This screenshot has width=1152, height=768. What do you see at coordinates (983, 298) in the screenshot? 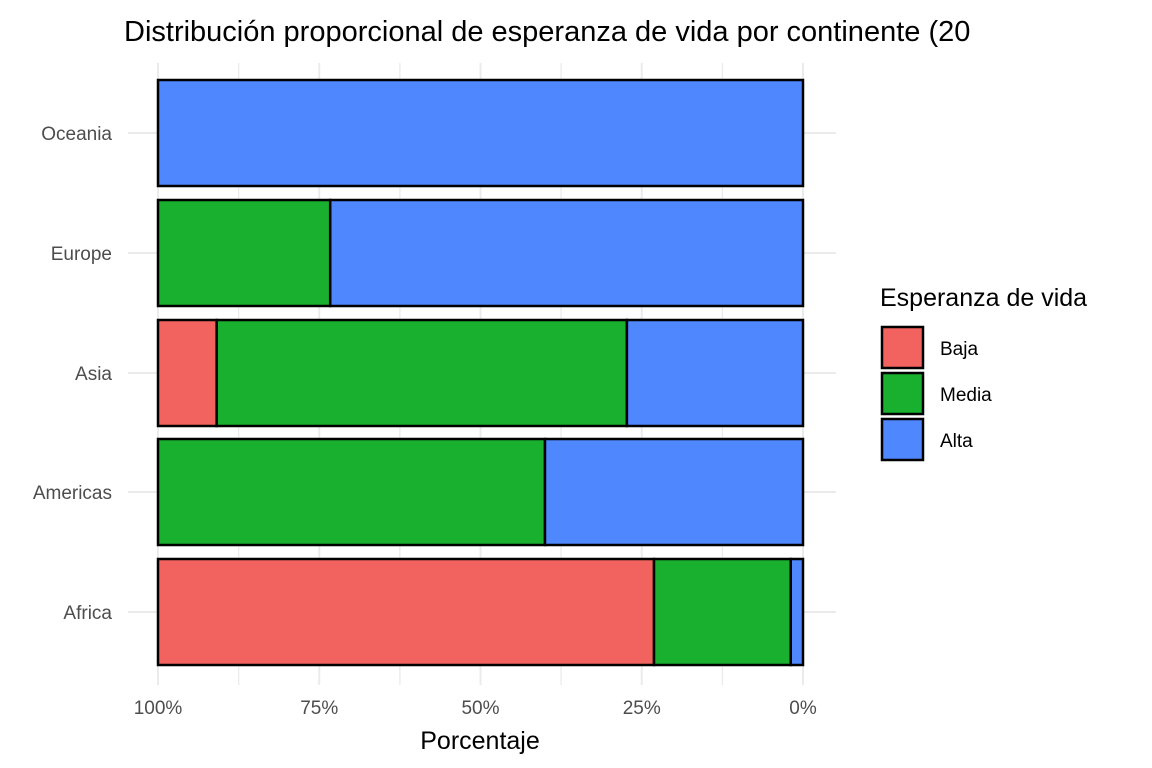
I see `legend-title: Esperanza de vida` at bounding box center [983, 298].